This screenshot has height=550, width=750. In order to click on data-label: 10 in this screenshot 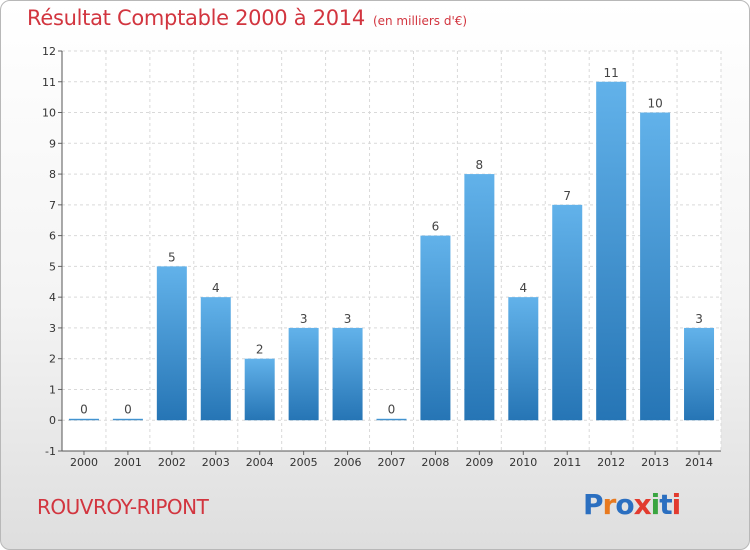, I will do `click(654, 104)`.